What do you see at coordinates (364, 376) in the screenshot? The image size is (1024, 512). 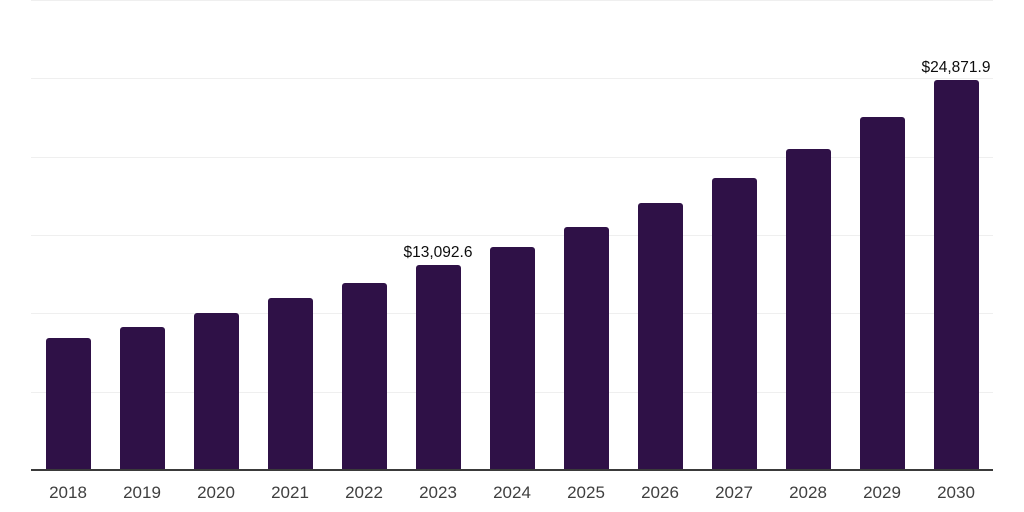 I see `bar-2022` at bounding box center [364, 376].